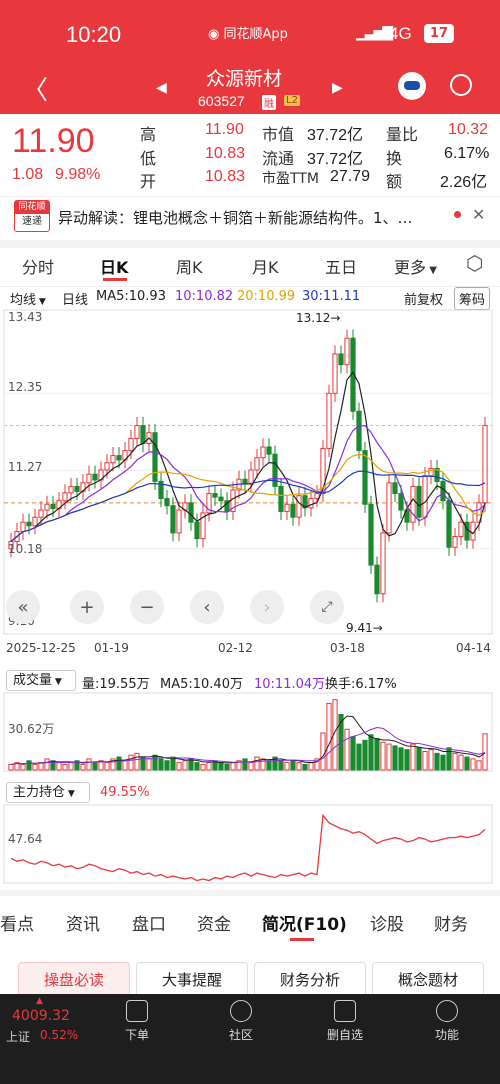  What do you see at coordinates (114, 267) in the screenshot?
I see `tab-daily-k: 日K` at bounding box center [114, 267].